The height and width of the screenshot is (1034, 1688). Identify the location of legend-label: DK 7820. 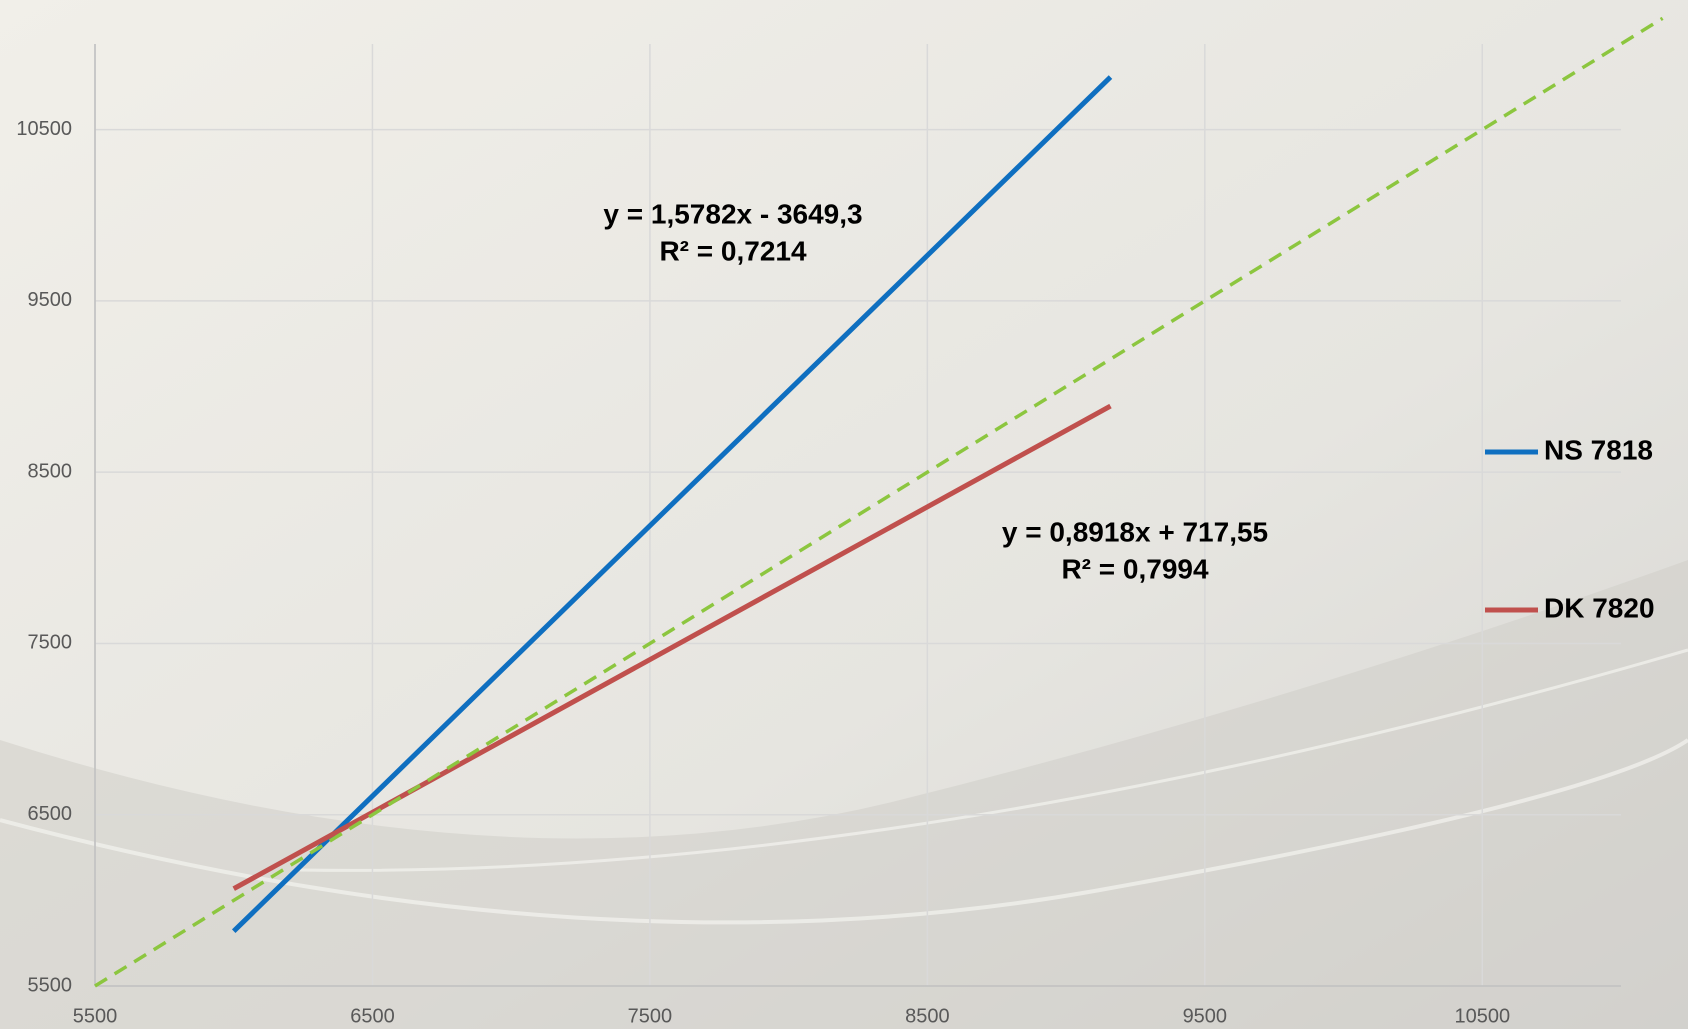
(1599, 607).